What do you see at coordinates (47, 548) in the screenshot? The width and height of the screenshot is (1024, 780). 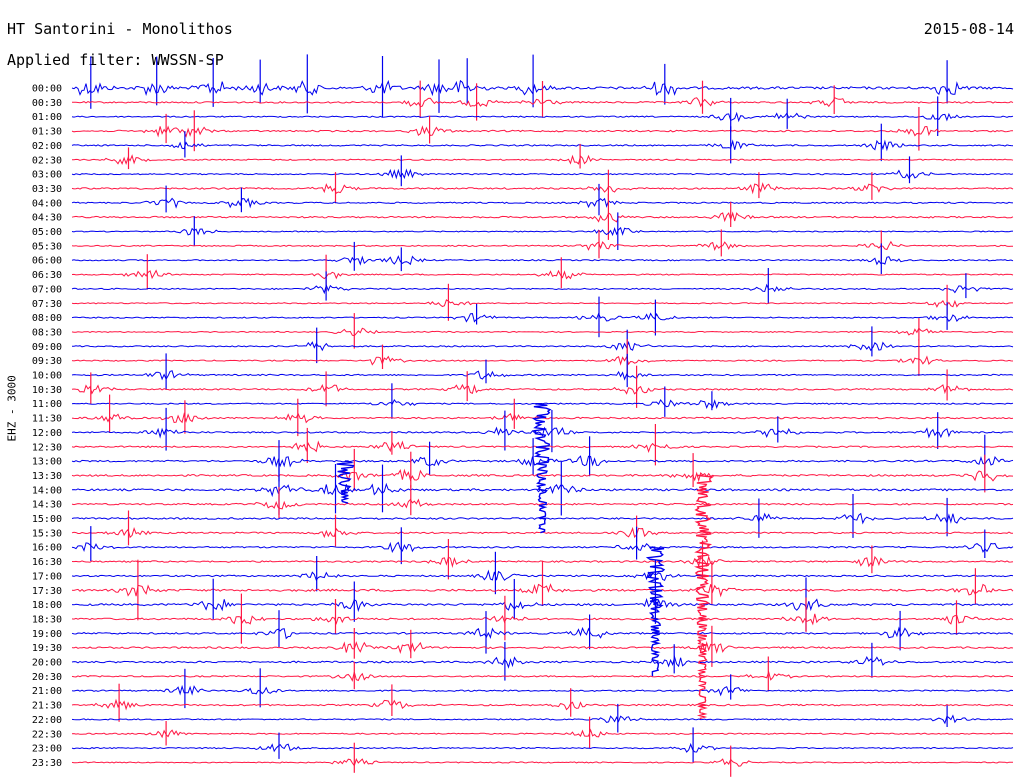 I see `row-time-label: 16:00` at bounding box center [47, 548].